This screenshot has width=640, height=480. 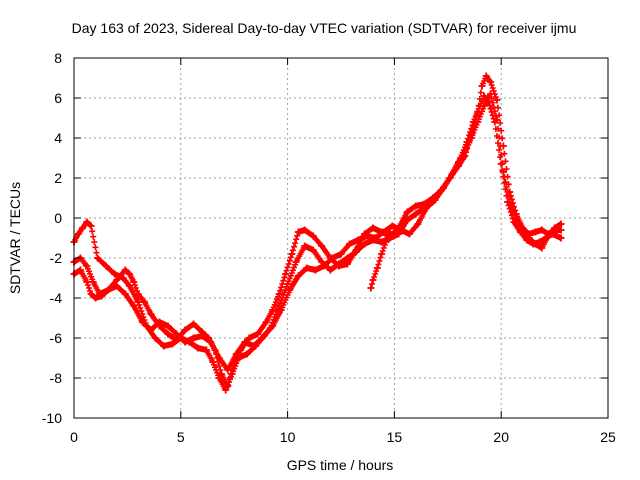 I want to click on x-tick-label: 0, so click(x=74, y=437).